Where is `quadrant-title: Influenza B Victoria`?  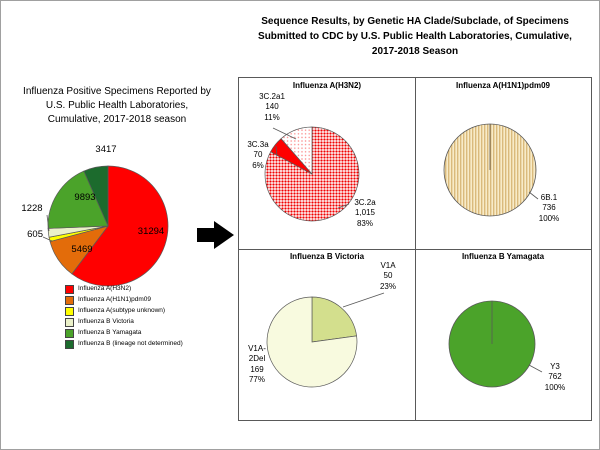 quadrant-title: Influenza B Victoria is located at coordinates (327, 256).